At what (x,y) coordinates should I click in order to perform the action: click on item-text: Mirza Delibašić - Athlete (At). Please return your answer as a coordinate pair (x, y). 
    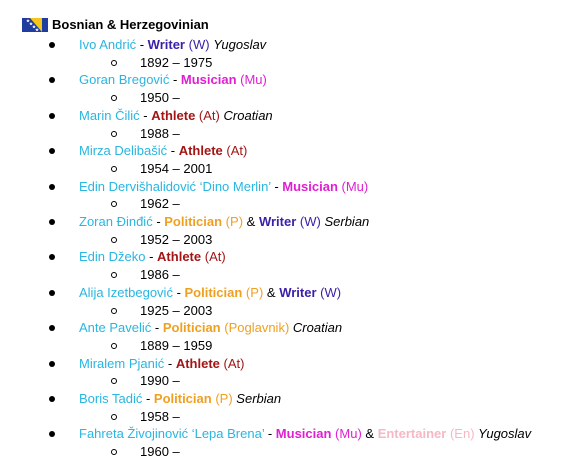
    Looking at the image, I should click on (163, 150).